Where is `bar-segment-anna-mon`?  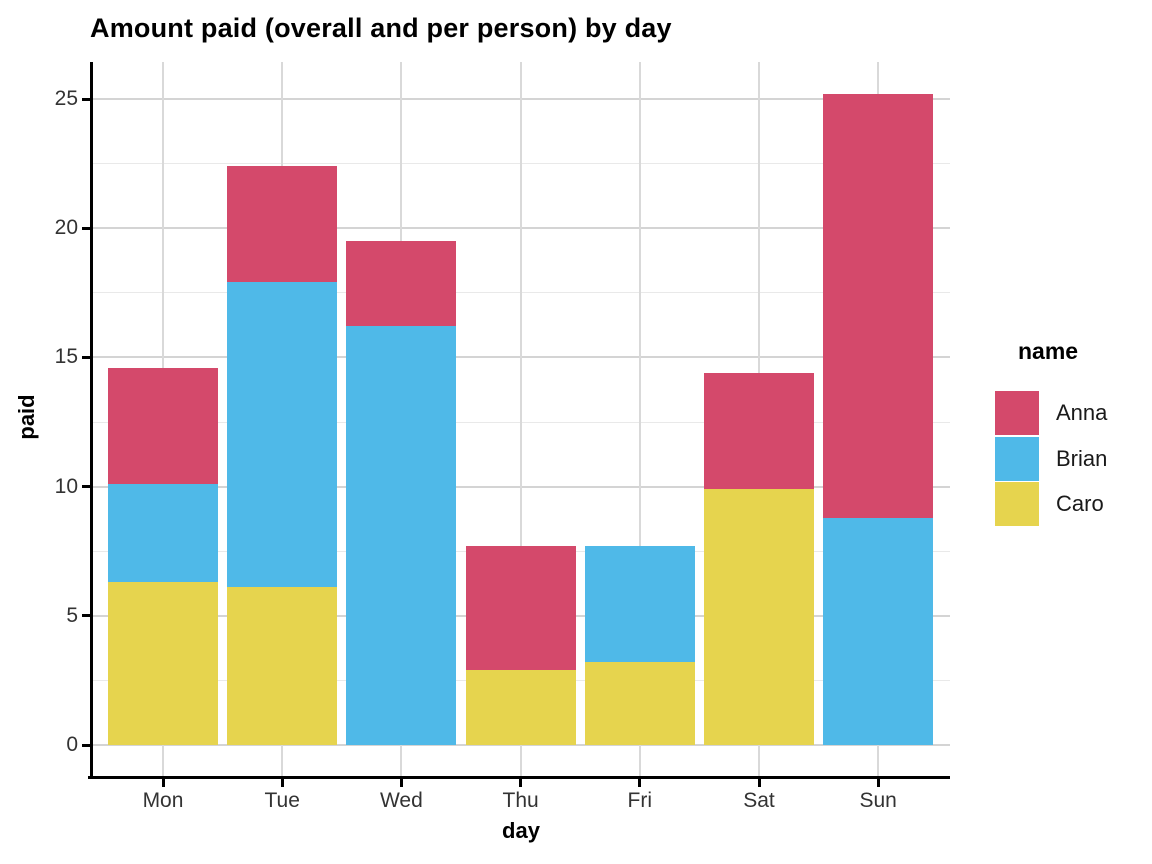 bar-segment-anna-mon is located at coordinates (163, 425).